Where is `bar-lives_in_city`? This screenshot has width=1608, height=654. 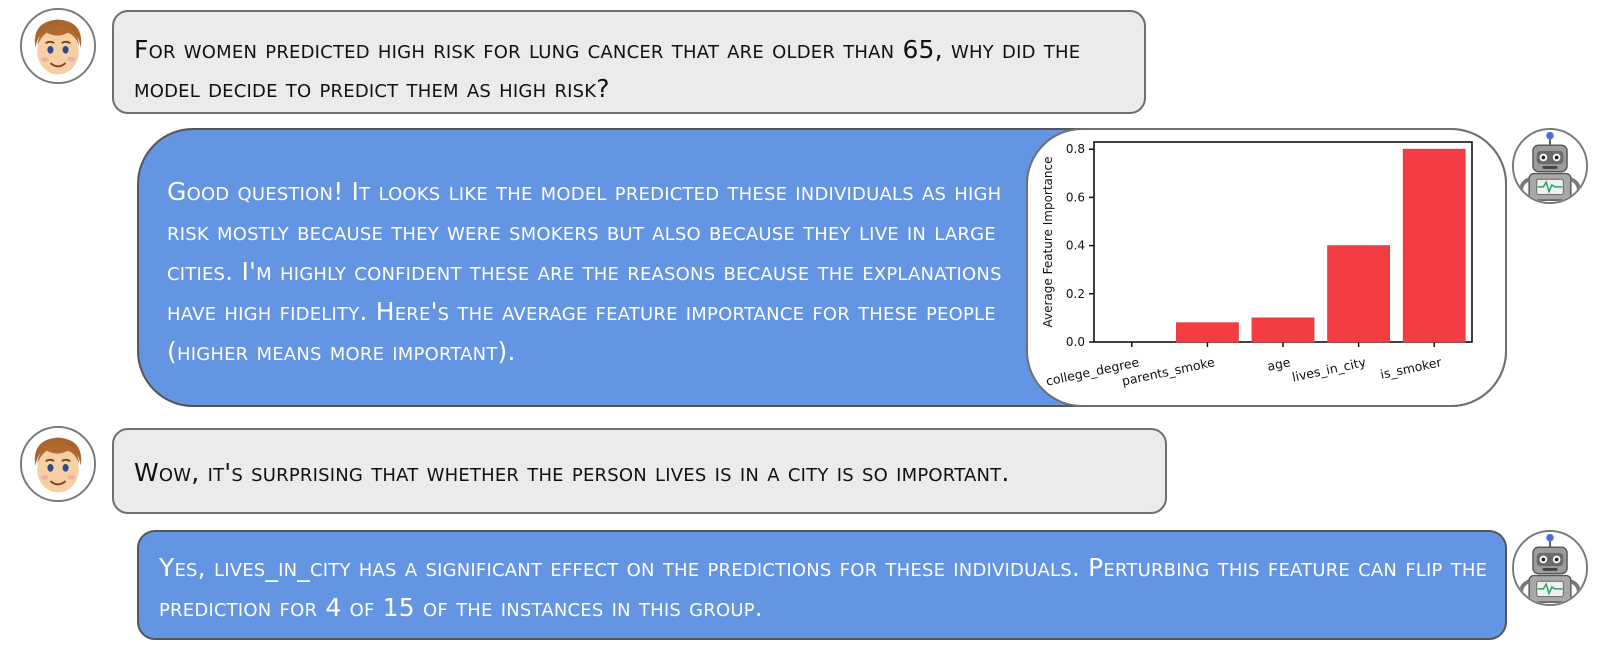
bar-lives_in_city is located at coordinates (1358, 294).